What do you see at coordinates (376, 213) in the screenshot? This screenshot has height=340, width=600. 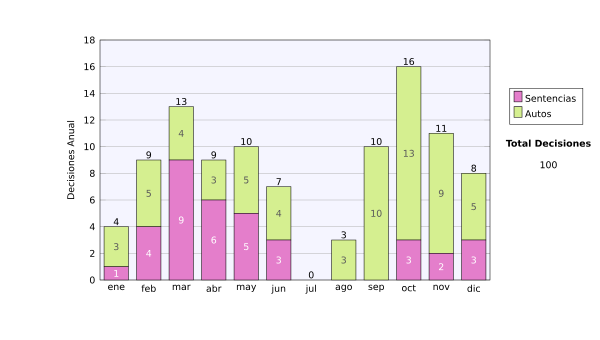 I see `data-label: 10` at bounding box center [376, 213].